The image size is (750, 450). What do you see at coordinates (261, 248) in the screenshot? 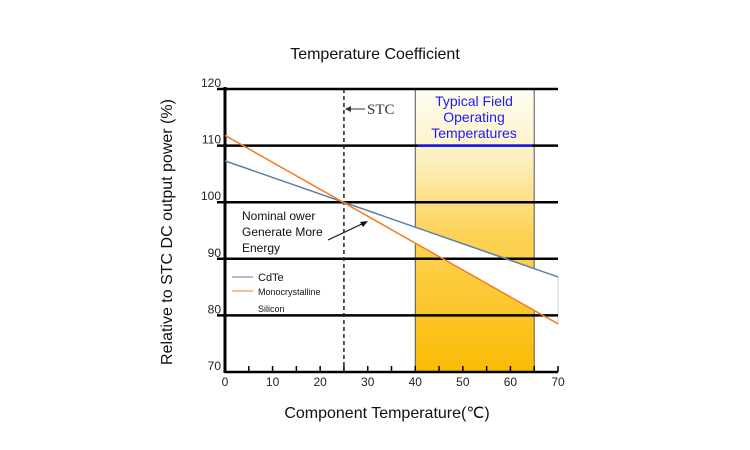
I see `note-line-3: Energy` at bounding box center [261, 248].